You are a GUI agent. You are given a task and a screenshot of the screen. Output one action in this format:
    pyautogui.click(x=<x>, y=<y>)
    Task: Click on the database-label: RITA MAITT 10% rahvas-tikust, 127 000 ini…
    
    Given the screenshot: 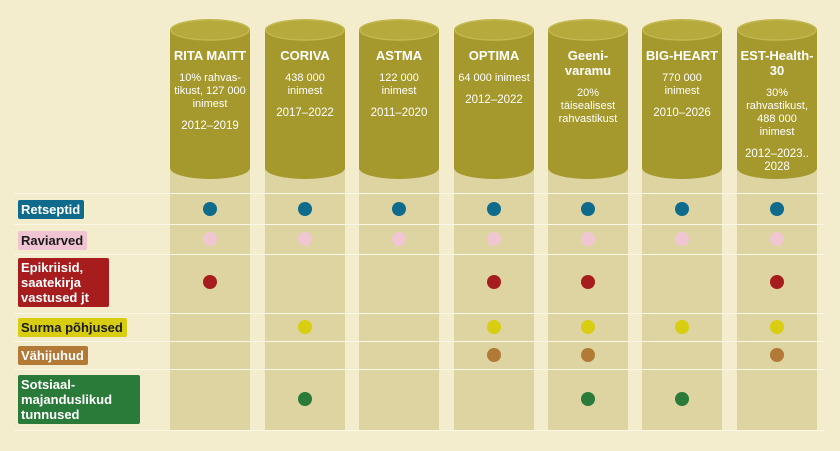 What is the action you would take?
    pyautogui.click(x=210, y=90)
    